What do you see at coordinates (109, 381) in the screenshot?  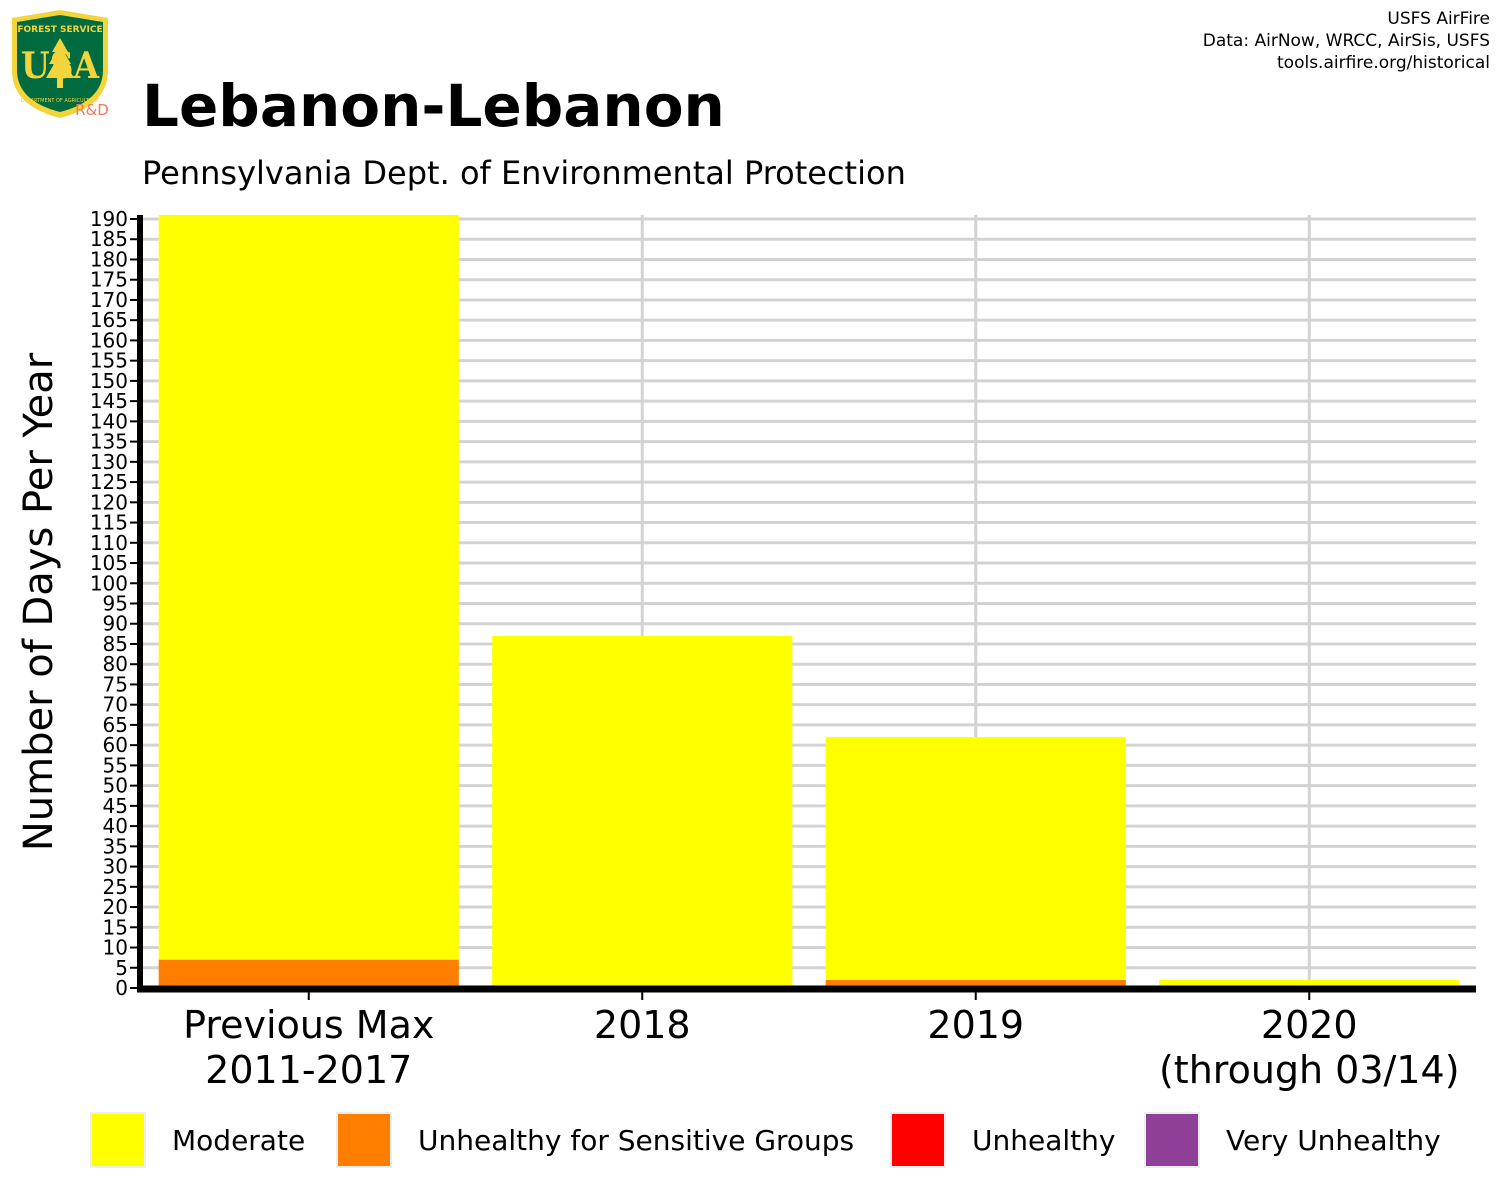 I see `y-tick-label: 150` at bounding box center [109, 381].